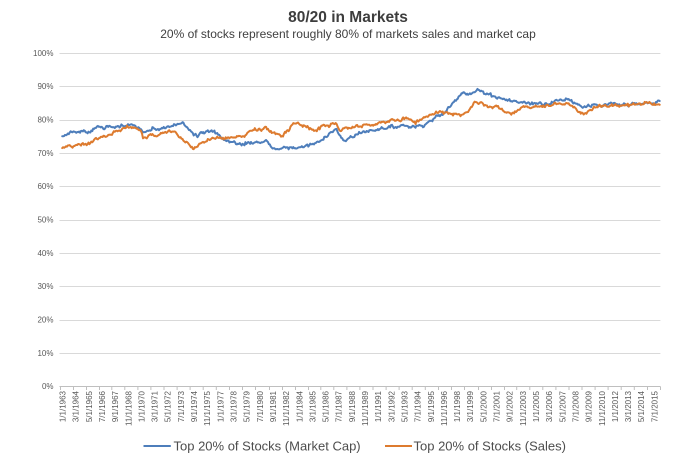 This screenshot has width=679, height=471. Describe the element at coordinates (483, 406) in the screenshot. I see `svg-text: 5/1/2000` at that location.